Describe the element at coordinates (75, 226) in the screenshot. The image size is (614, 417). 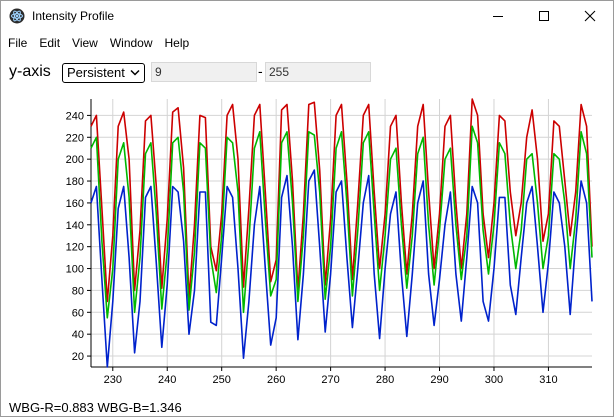
I see `y-tick-label: 140` at that location.